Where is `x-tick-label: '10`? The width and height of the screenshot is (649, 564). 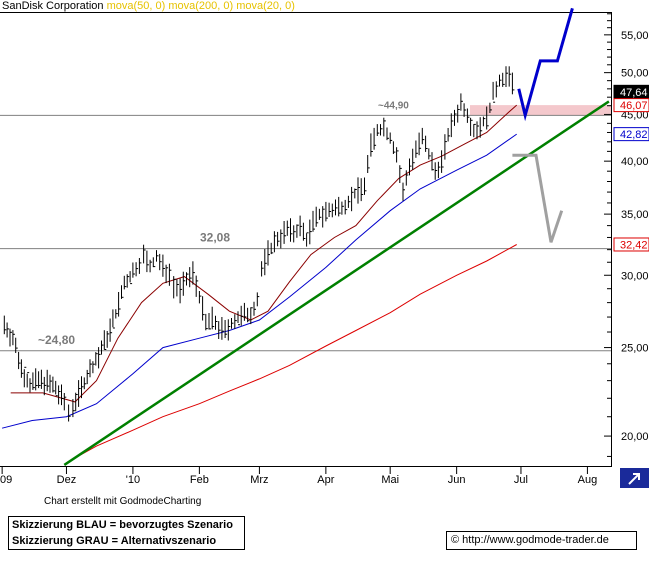 x-tick-label: '10 is located at coordinates (133, 480).